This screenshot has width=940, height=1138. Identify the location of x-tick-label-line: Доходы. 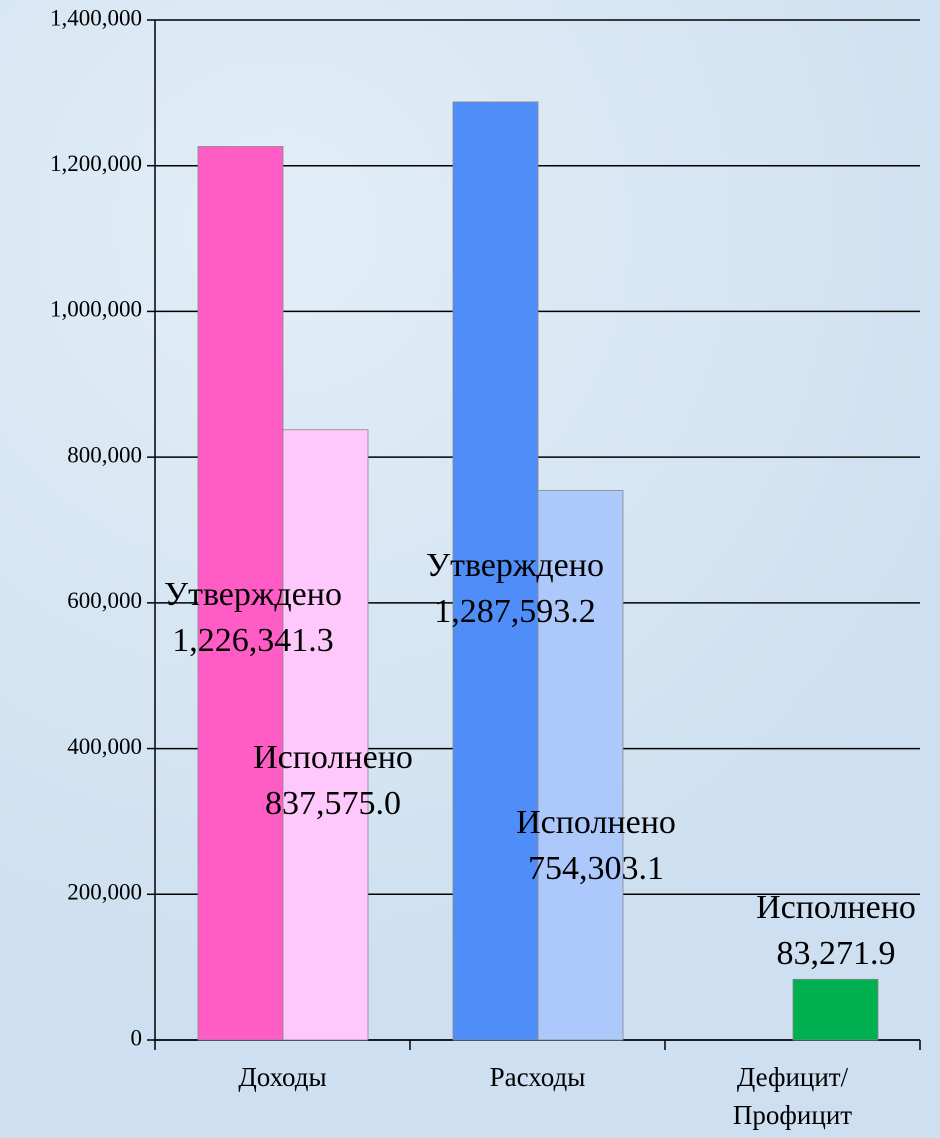
(282, 1077).